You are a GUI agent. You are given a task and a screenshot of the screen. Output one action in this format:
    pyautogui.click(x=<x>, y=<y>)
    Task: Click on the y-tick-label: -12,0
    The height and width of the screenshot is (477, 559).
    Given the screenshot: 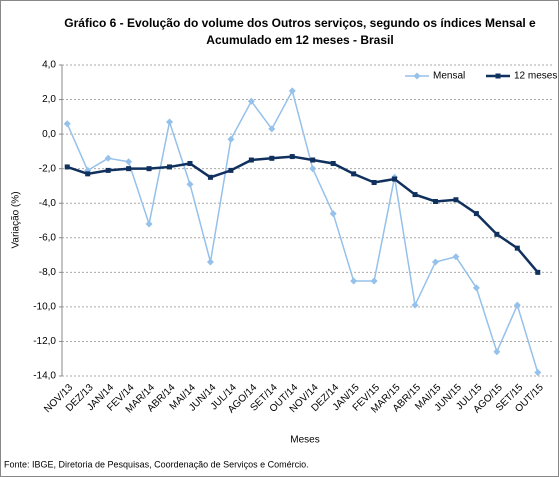 What is the action you would take?
    pyautogui.click(x=44, y=341)
    